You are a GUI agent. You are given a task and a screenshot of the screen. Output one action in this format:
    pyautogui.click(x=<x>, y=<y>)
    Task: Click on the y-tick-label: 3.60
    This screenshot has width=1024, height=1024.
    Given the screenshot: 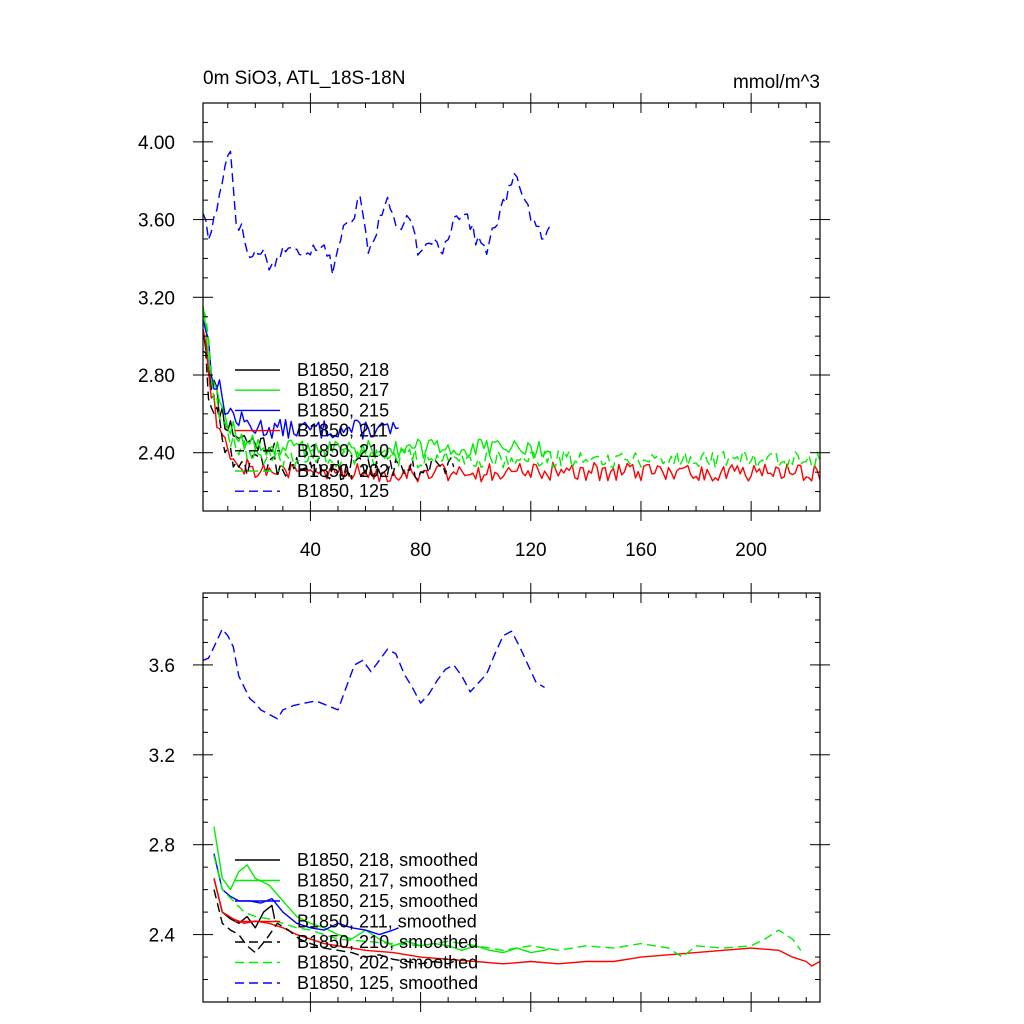 What is the action you would take?
    pyautogui.click(x=156, y=221)
    